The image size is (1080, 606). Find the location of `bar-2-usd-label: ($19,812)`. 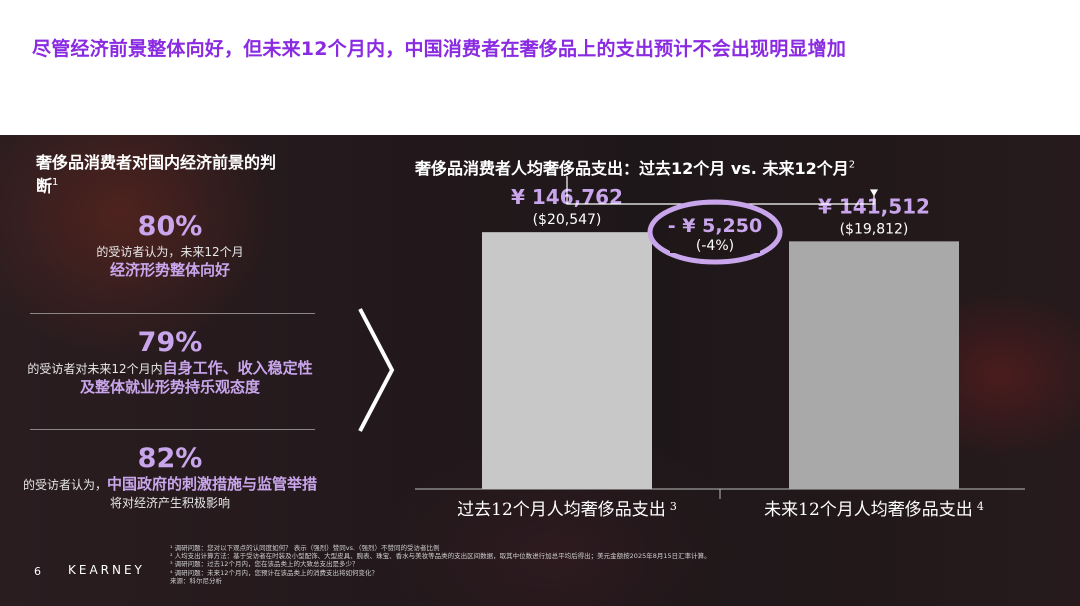

bar-2-usd-label: ($19,812) is located at coordinates (874, 229).